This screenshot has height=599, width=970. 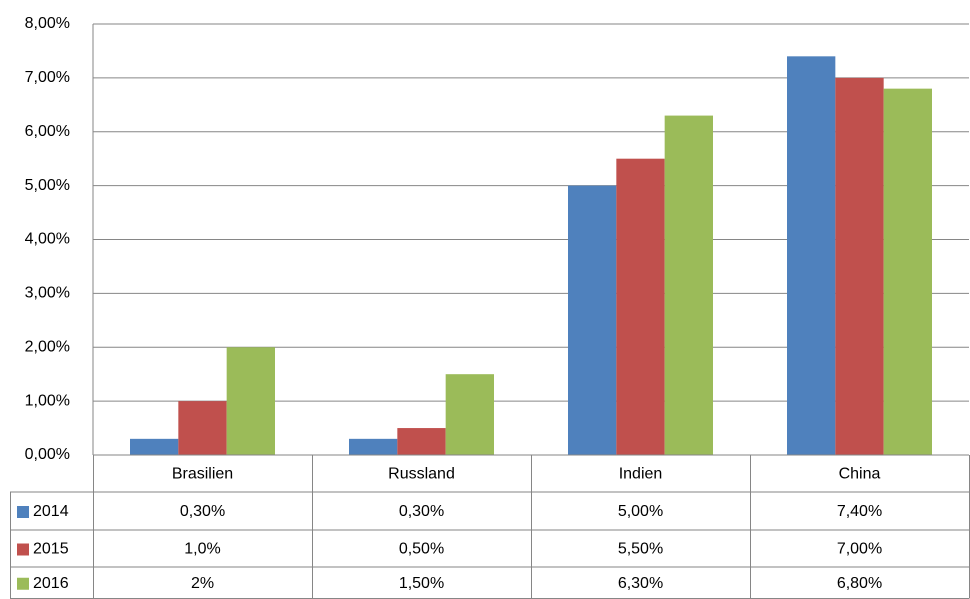 What do you see at coordinates (47, 454) in the screenshot?
I see `y-tick-label: 0,00%` at bounding box center [47, 454].